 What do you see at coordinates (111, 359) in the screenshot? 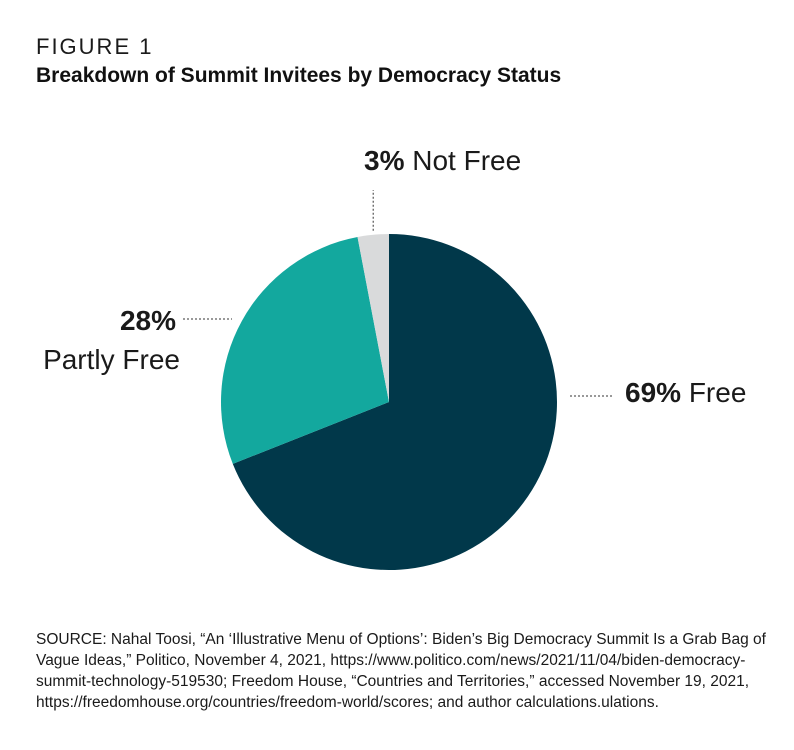
I see `label-partly-free-name: Partly Free` at bounding box center [111, 359].